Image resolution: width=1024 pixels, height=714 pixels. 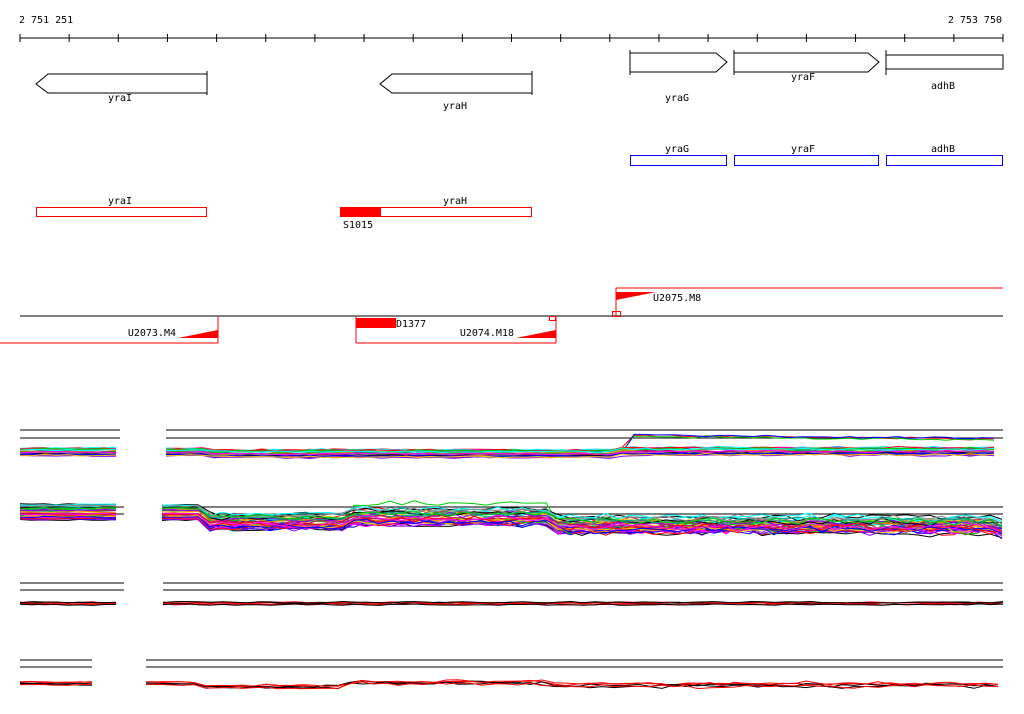 I want to click on svg-text: D1377, so click(x=411, y=324).